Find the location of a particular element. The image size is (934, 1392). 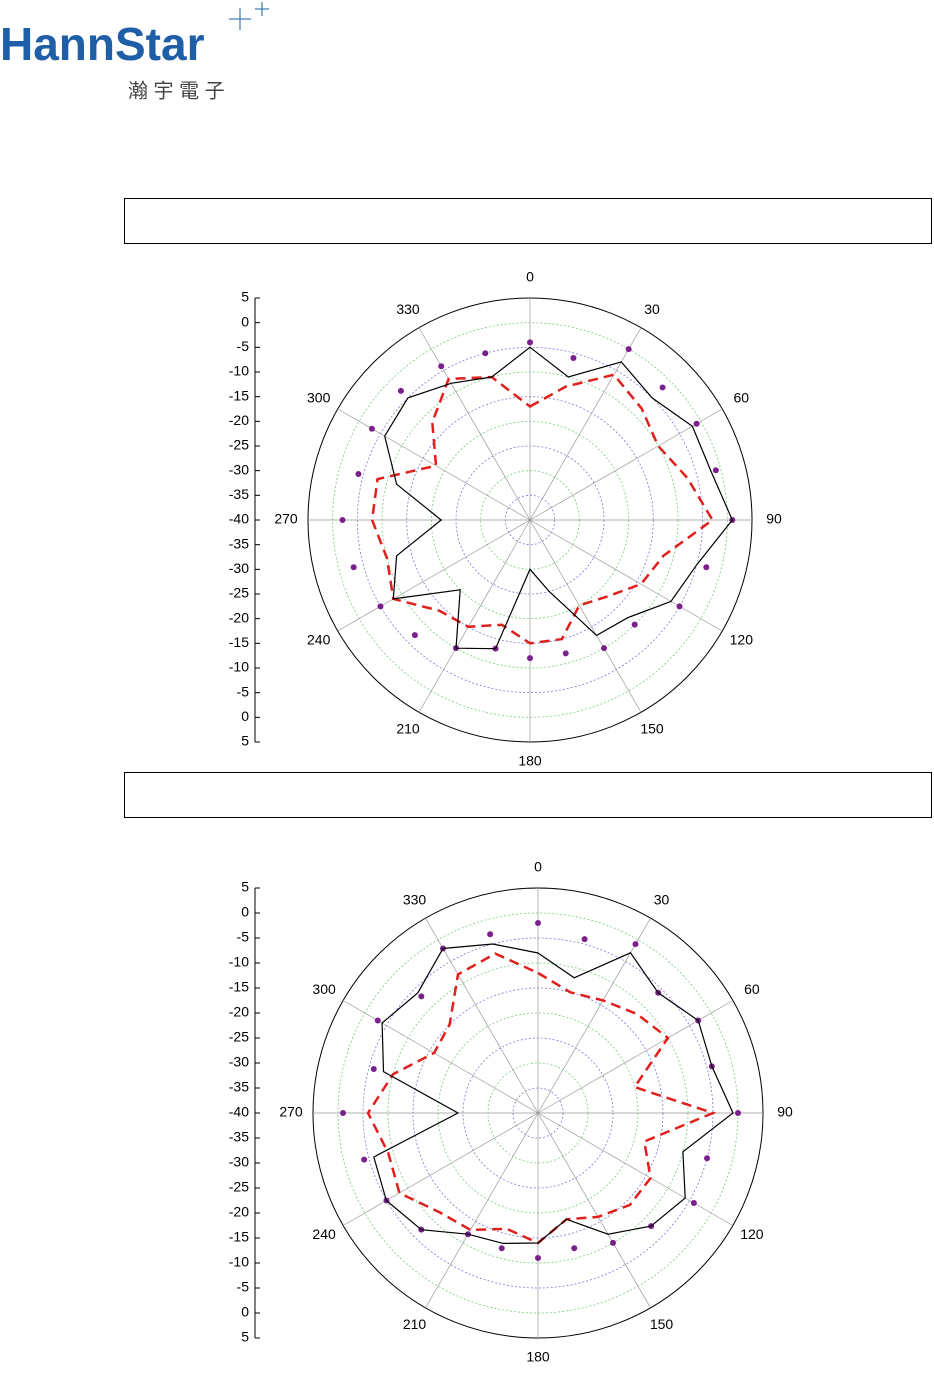

angle-label: 90 is located at coordinates (774, 519).